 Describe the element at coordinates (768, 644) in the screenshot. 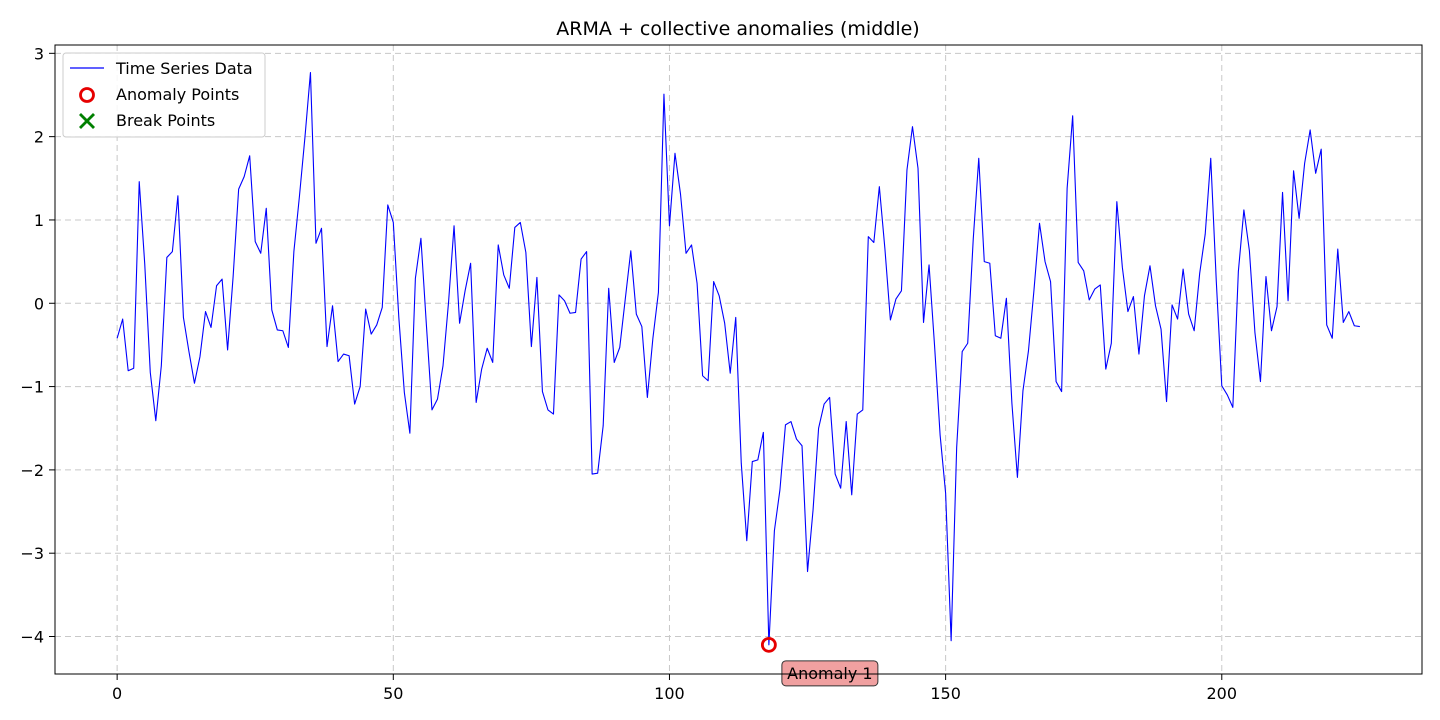

I see `anomaly-point` at that location.